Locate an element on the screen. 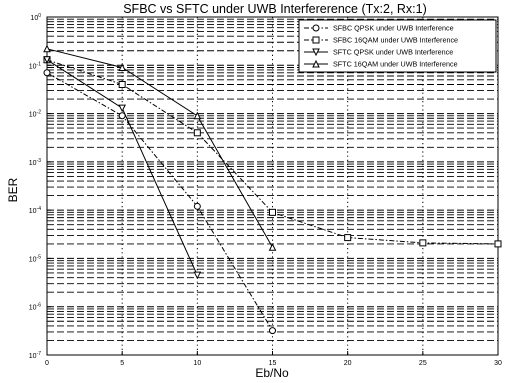 This screenshot has height=383, width=506. x-tick-label: 10 is located at coordinates (197, 363).